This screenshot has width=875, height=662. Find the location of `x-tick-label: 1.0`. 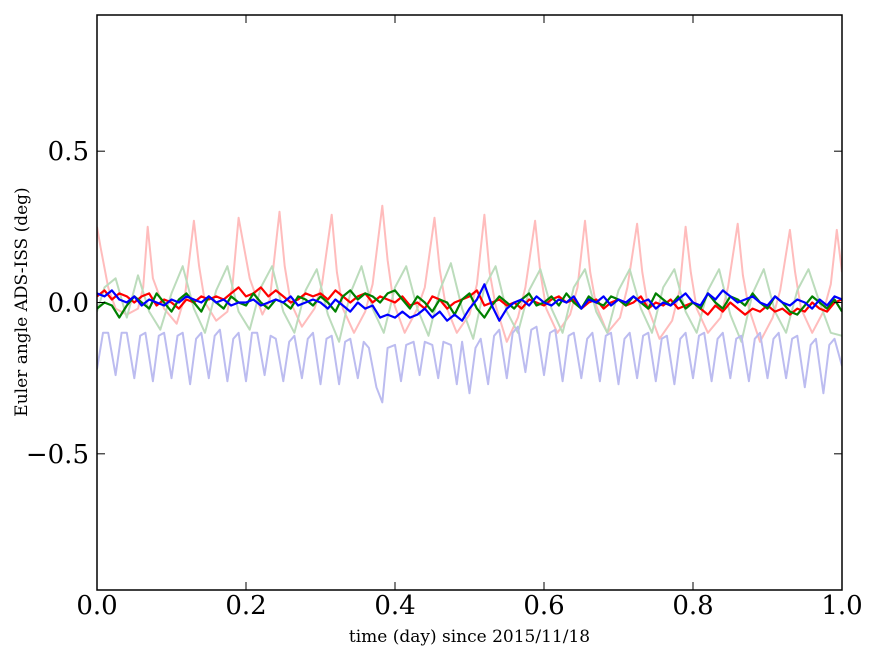

x-tick-label: 1.0 is located at coordinates (841, 606).